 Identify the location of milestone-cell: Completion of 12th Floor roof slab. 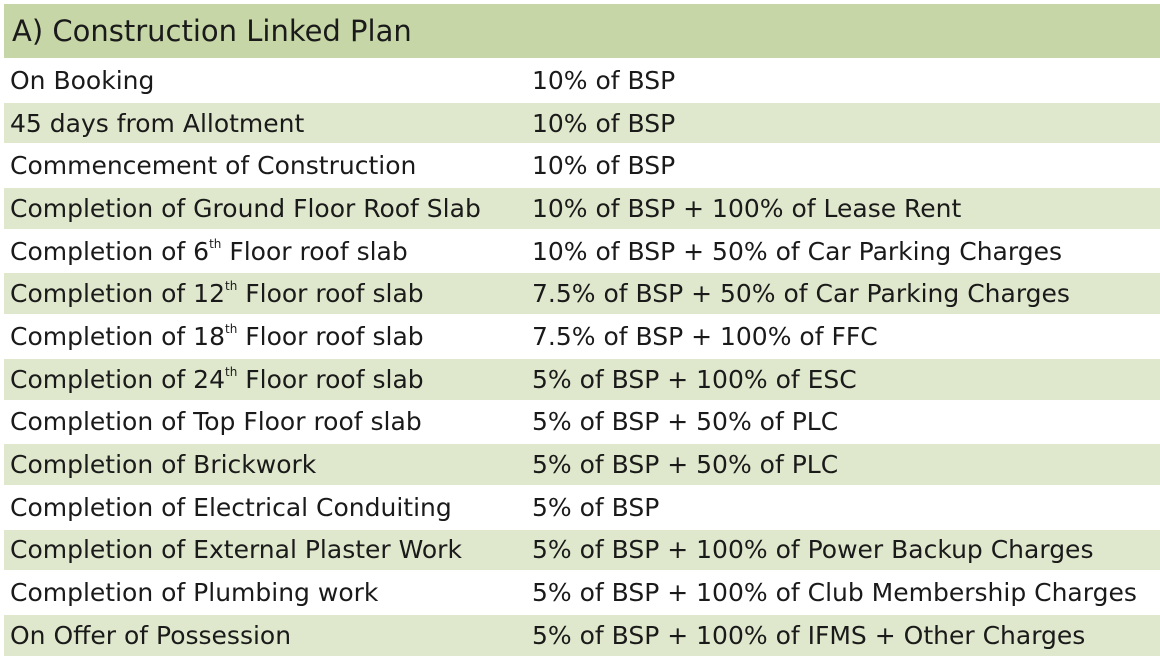
(264, 293).